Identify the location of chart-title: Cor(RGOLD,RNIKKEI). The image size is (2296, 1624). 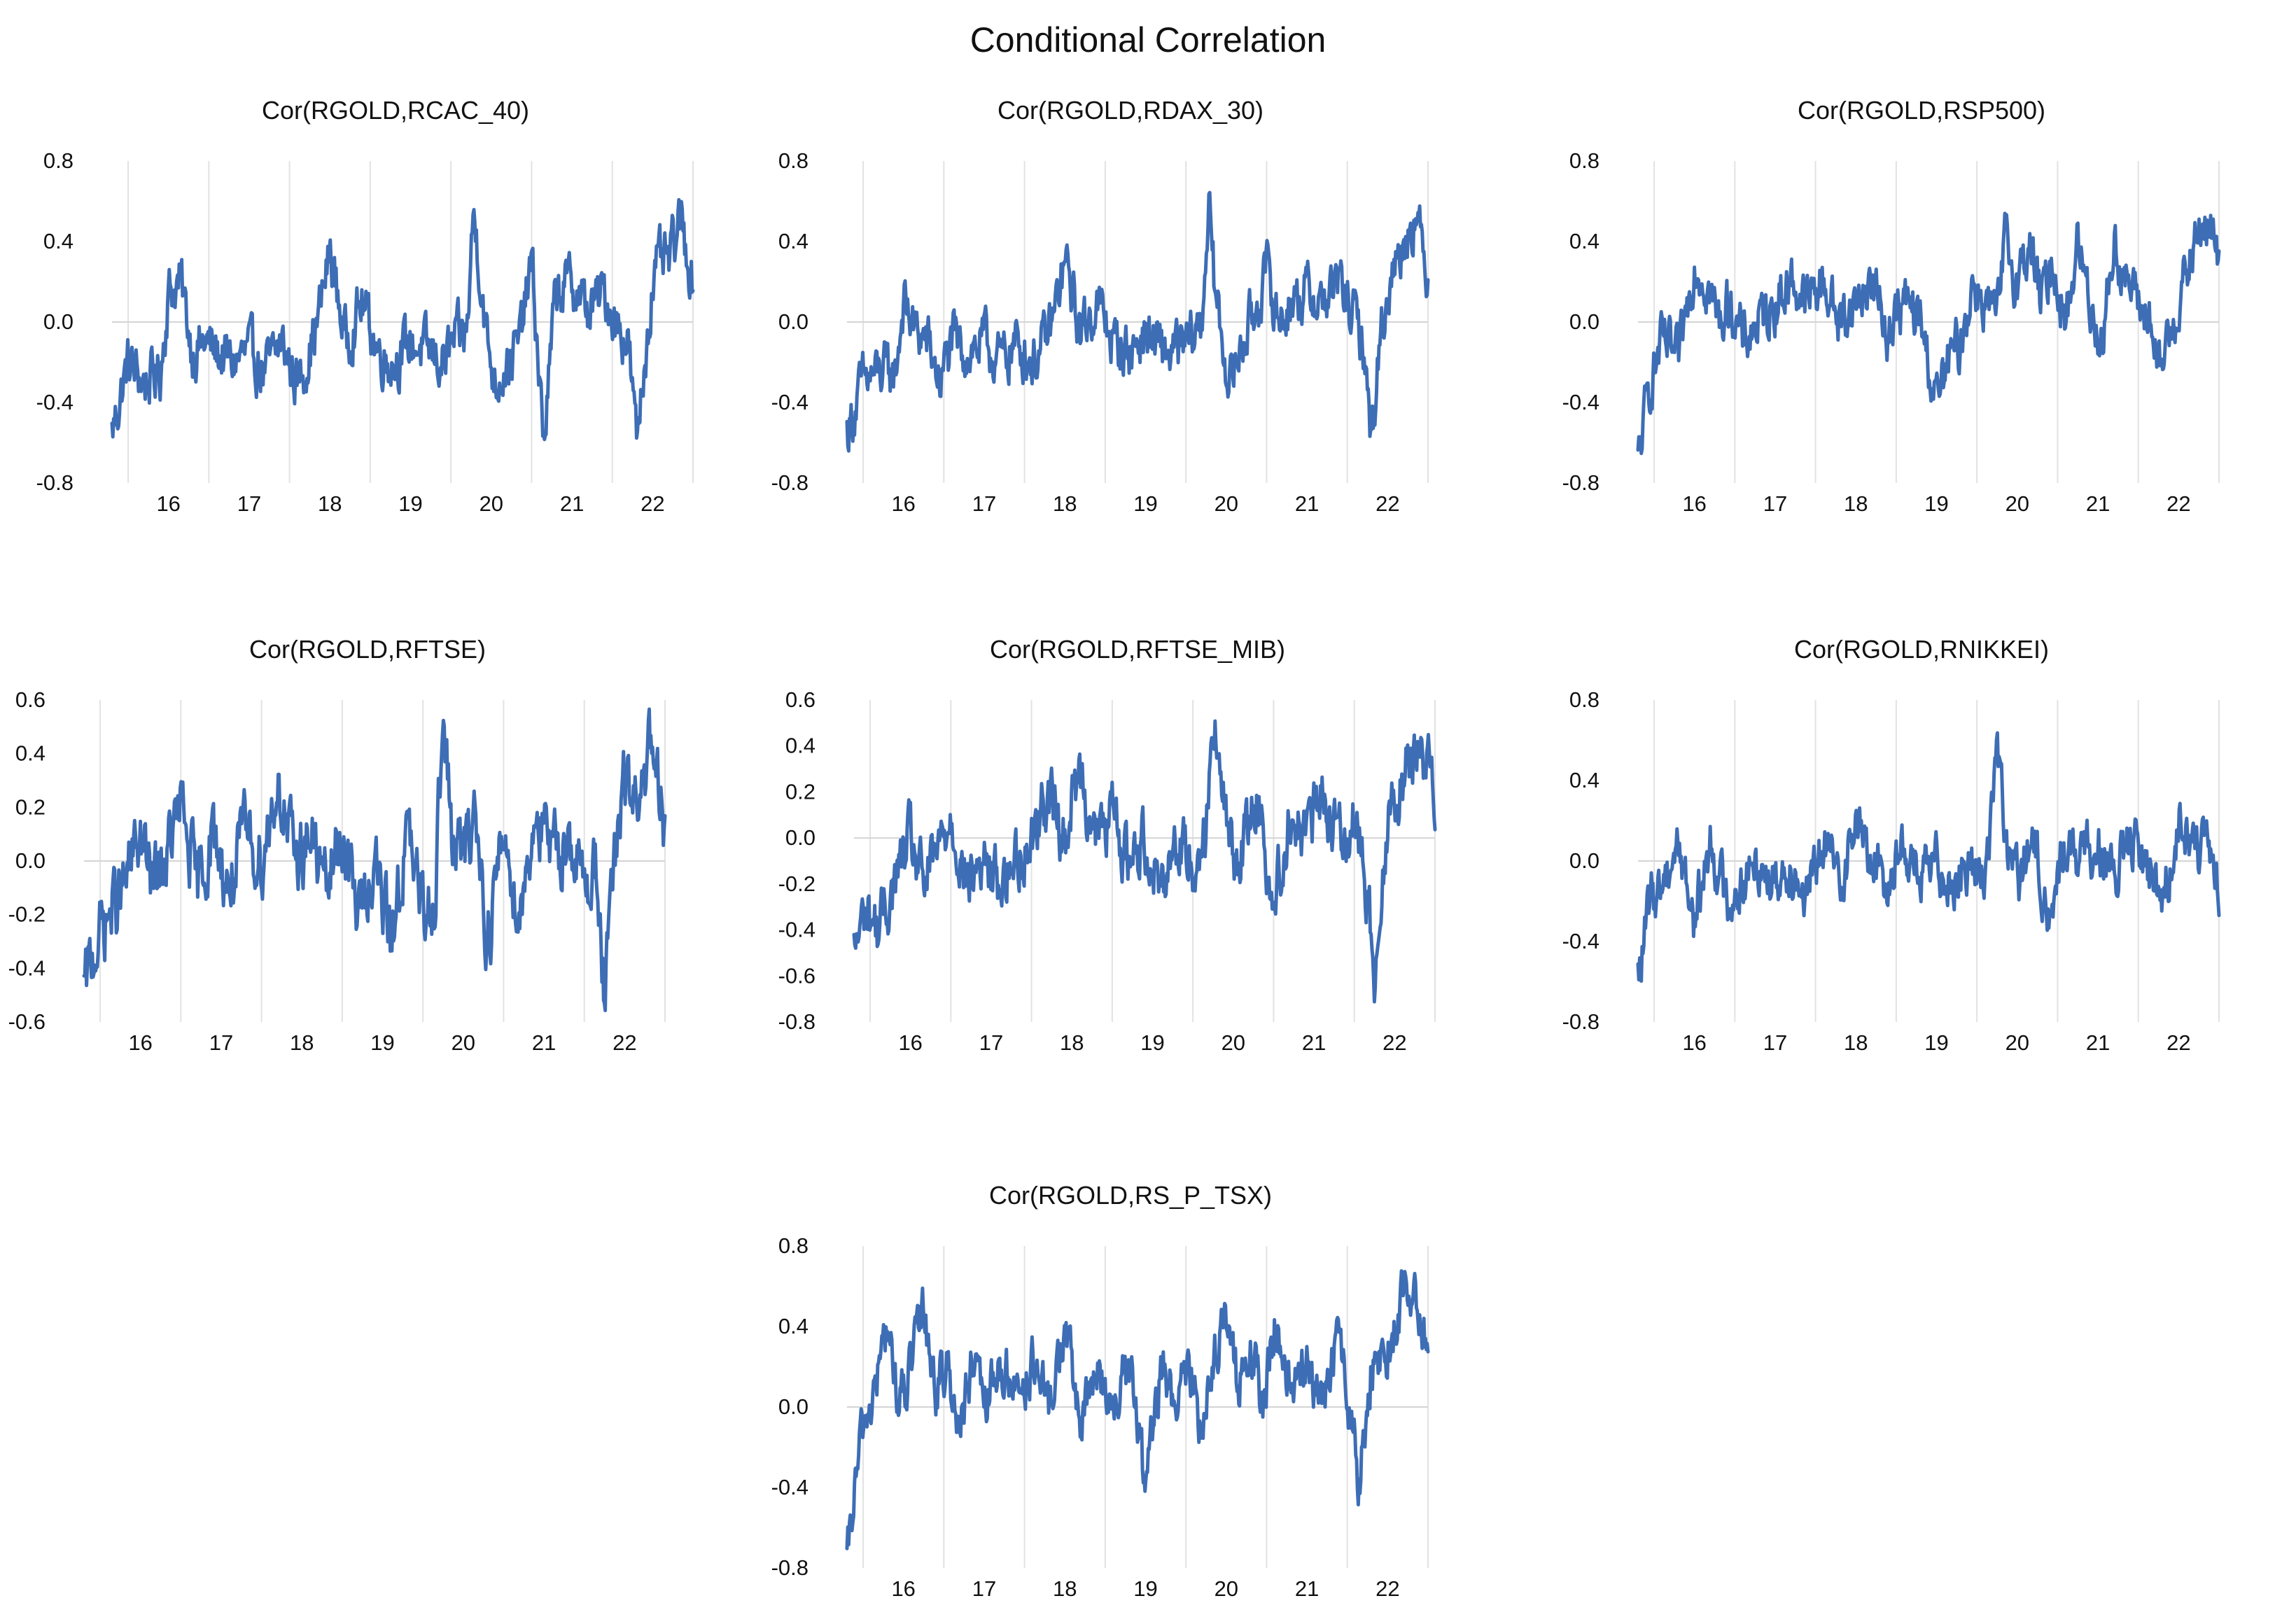
(1921, 649).